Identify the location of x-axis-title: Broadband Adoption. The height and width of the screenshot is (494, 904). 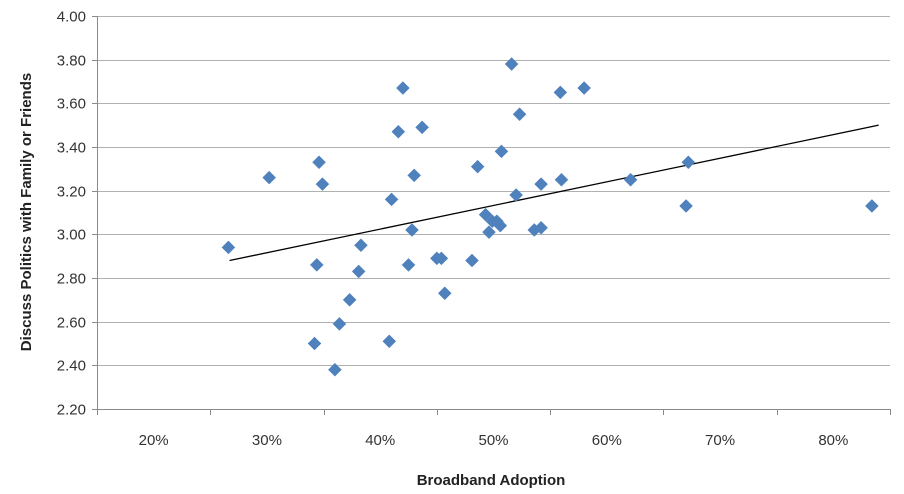
(491, 480).